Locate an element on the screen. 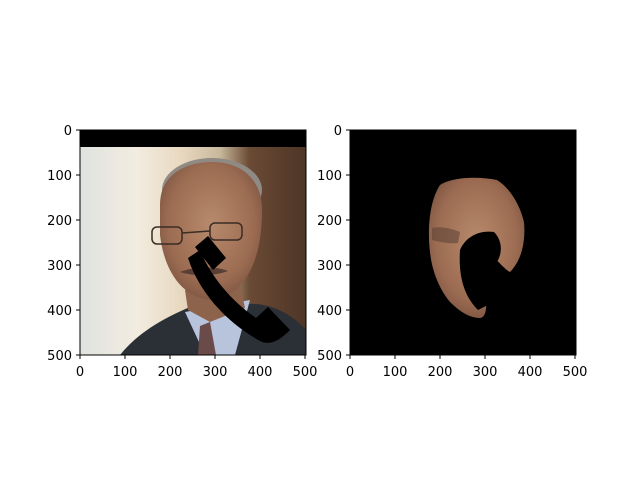  right-x-tick-labels: 0 100 200 300 400 500 is located at coordinates (467, 372).